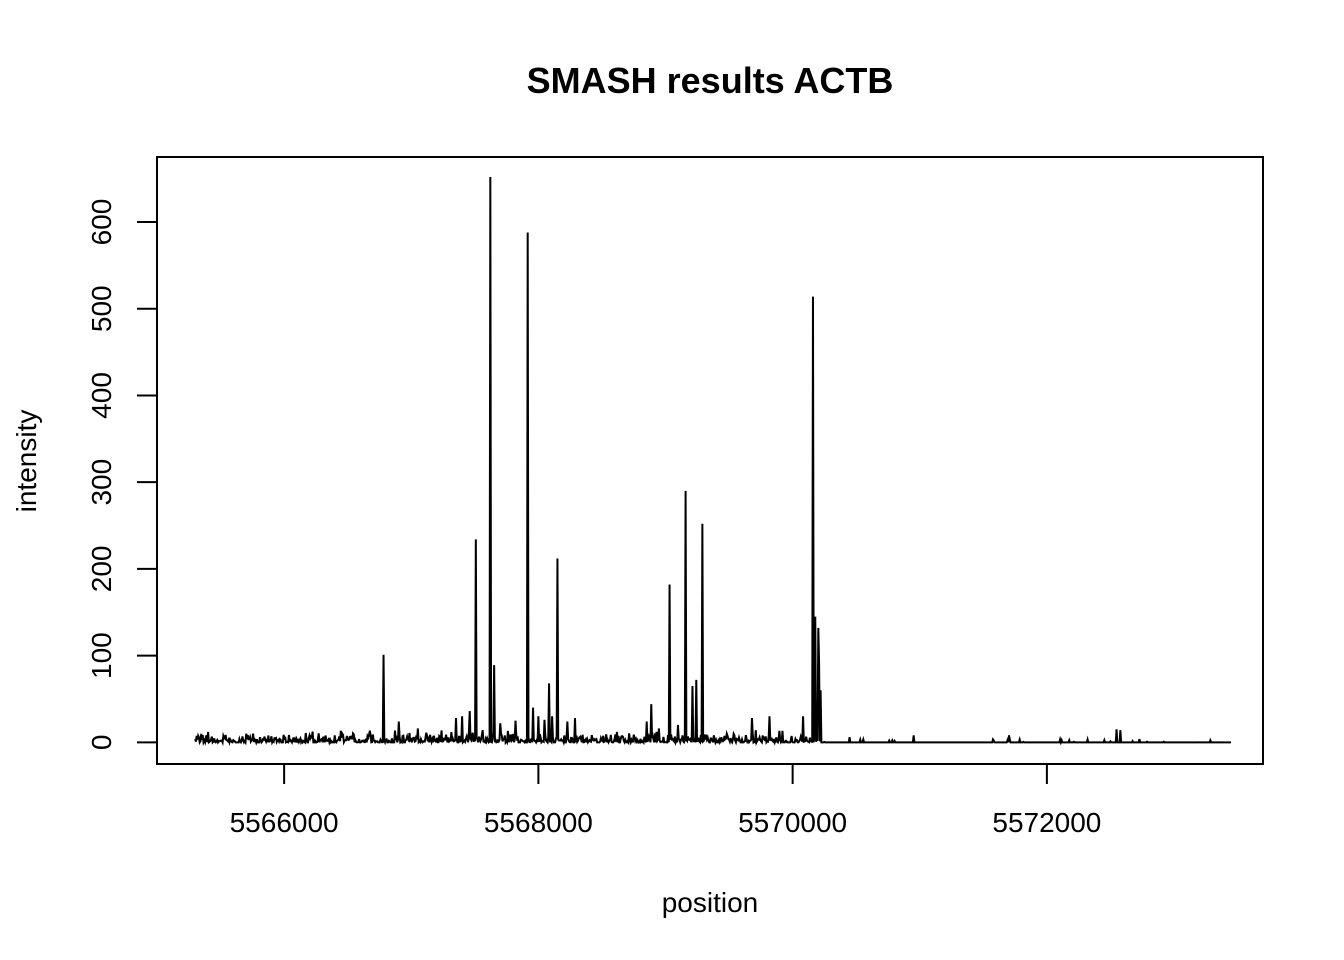 The image size is (1344, 960). What do you see at coordinates (710, 80) in the screenshot?
I see `chart-title: SMASH results ACTB` at bounding box center [710, 80].